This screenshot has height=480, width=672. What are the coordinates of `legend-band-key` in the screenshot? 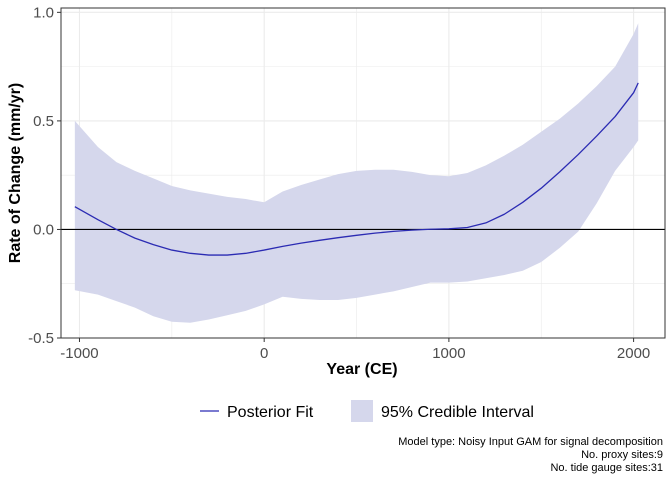 It's located at (362, 411).